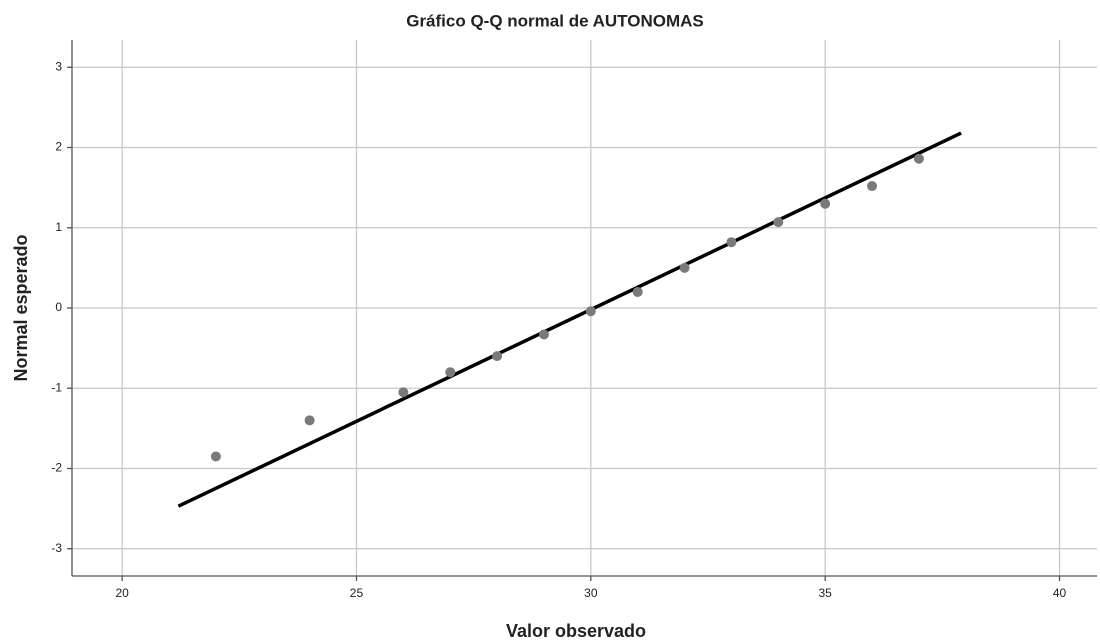  I want to click on chart-title: Gráfico Q-Q normal de AUTONOMAS, so click(555, 20).